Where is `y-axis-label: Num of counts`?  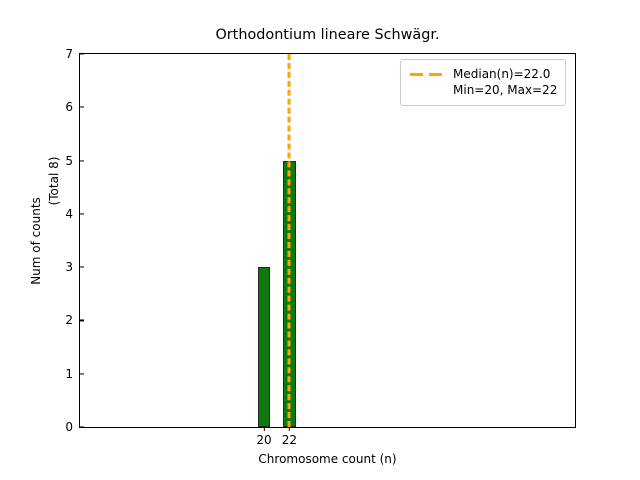 y-axis-label: Num of counts is located at coordinates (36, 240).